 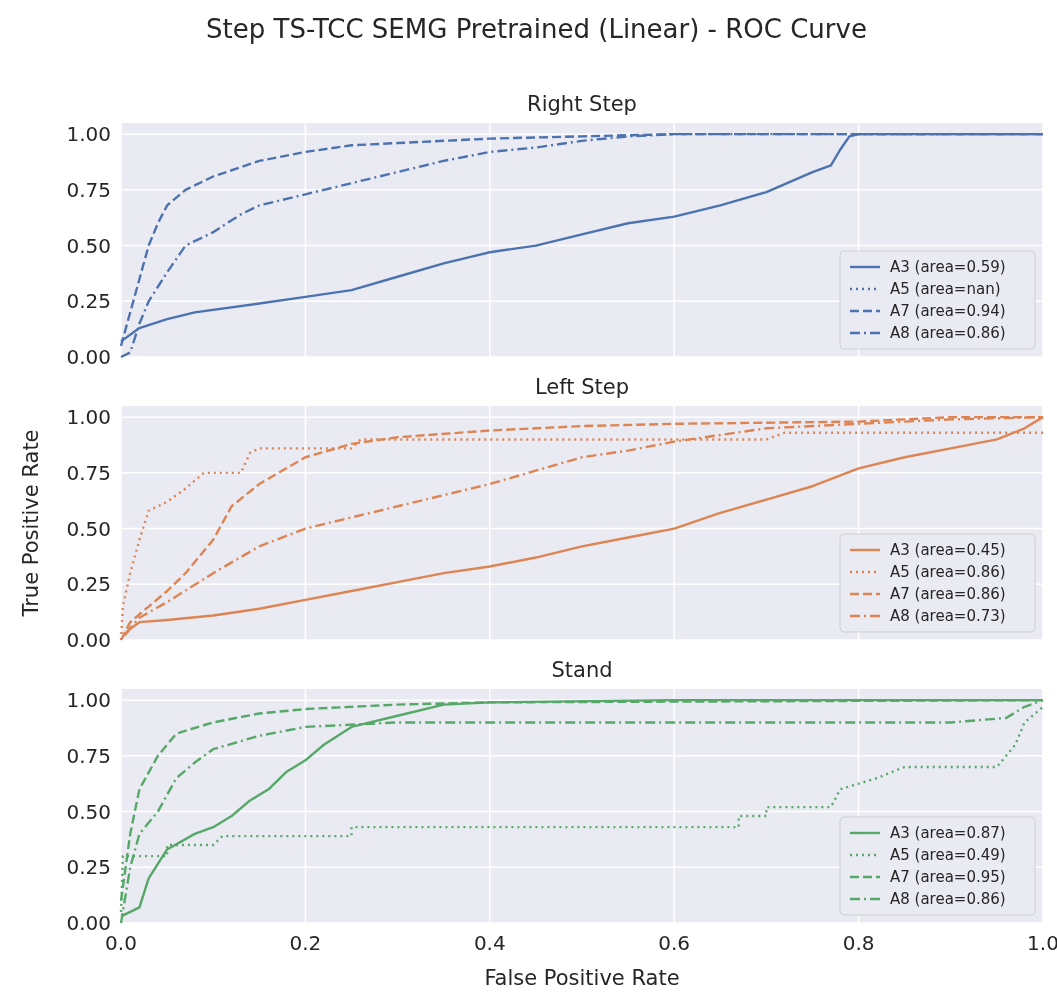 I want to click on legend-label: A8 (area=0.73), so click(x=948, y=616).